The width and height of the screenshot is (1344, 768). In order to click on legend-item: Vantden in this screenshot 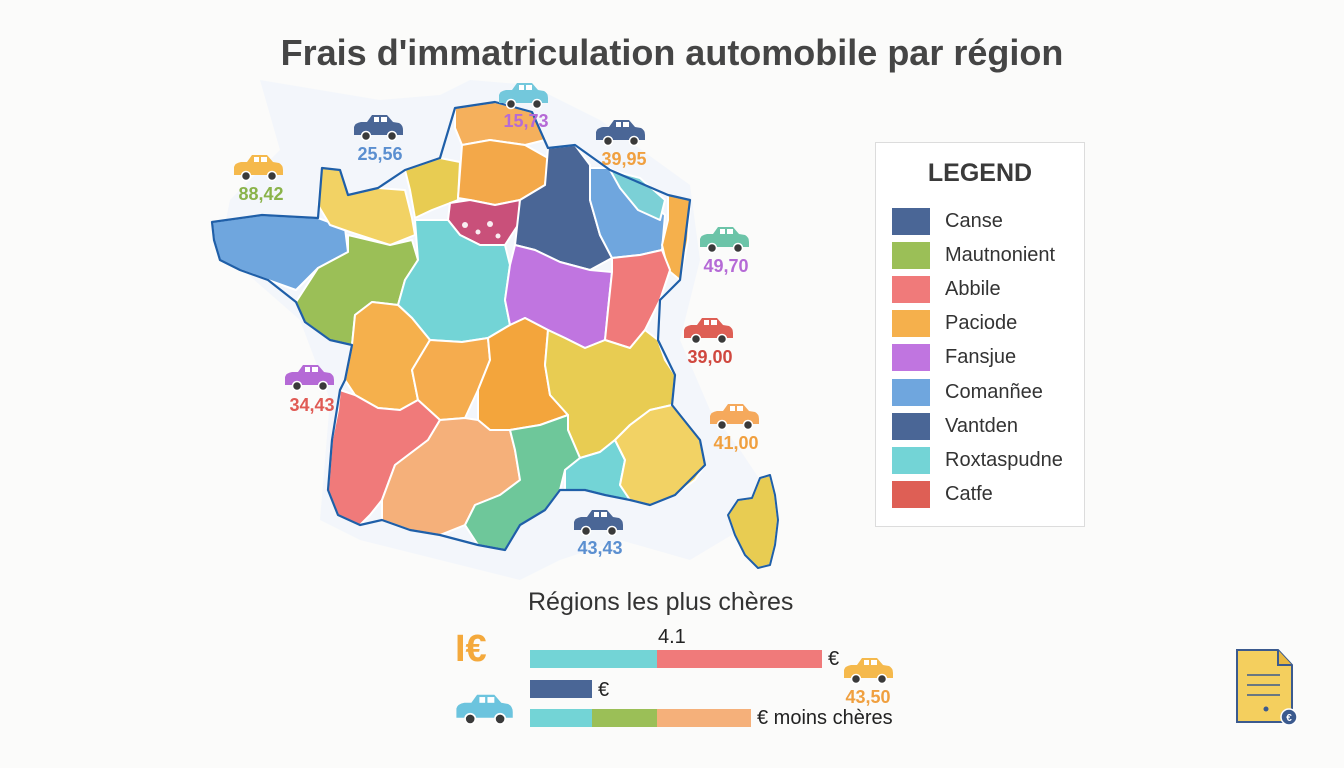, I will do `click(980, 426)`.